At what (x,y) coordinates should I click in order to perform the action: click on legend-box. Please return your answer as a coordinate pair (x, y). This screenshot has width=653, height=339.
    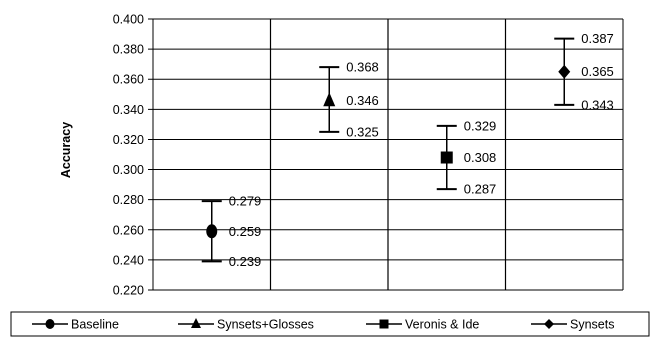
    Looking at the image, I should click on (330, 324).